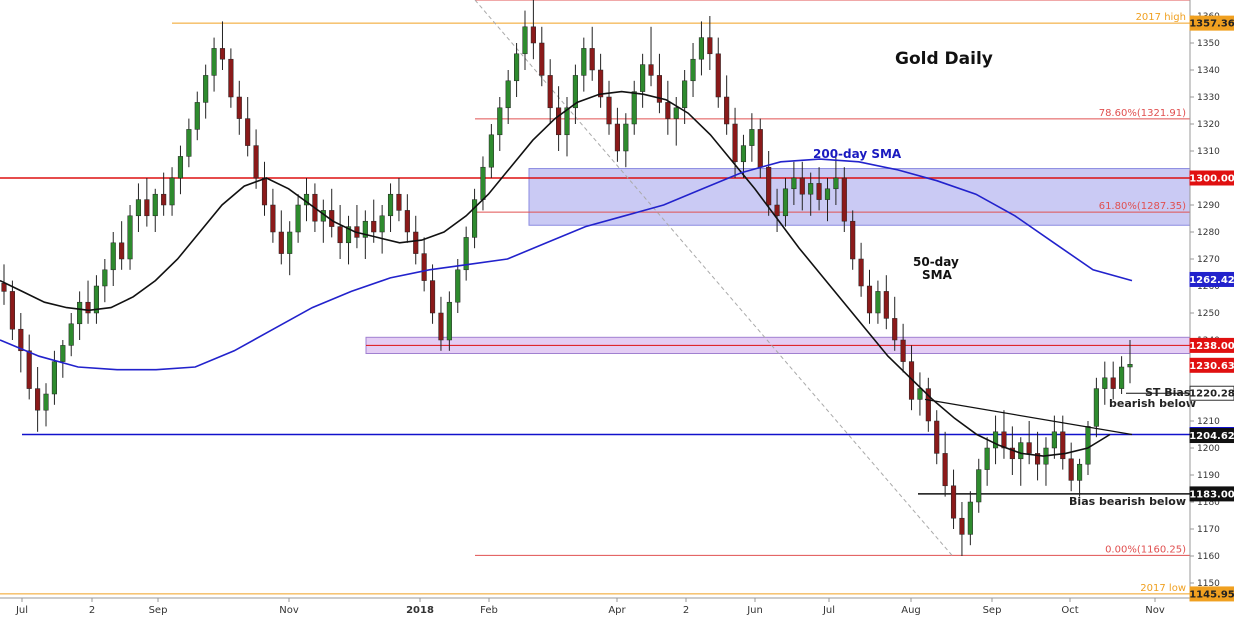 The width and height of the screenshot is (1234, 619). I want to click on sma50-label-line2: SMA, so click(937, 275).